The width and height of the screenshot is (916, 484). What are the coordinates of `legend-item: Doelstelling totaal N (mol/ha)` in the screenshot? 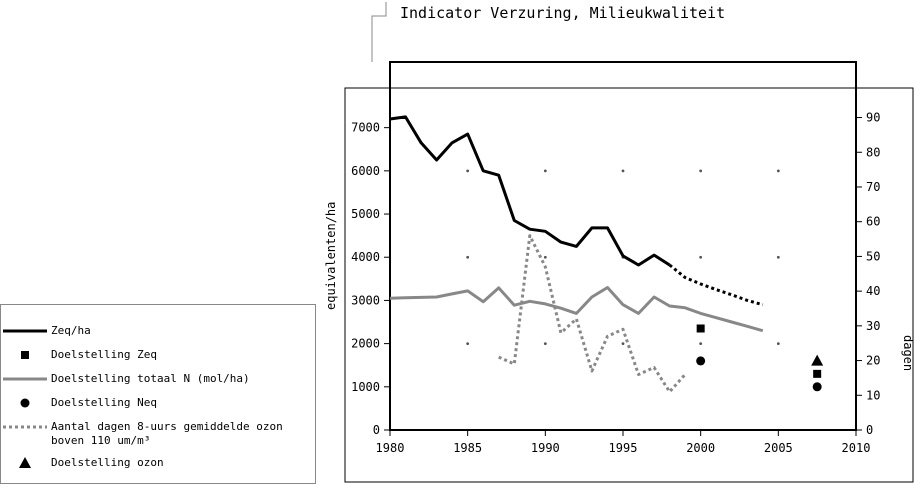 It's located at (159, 379).